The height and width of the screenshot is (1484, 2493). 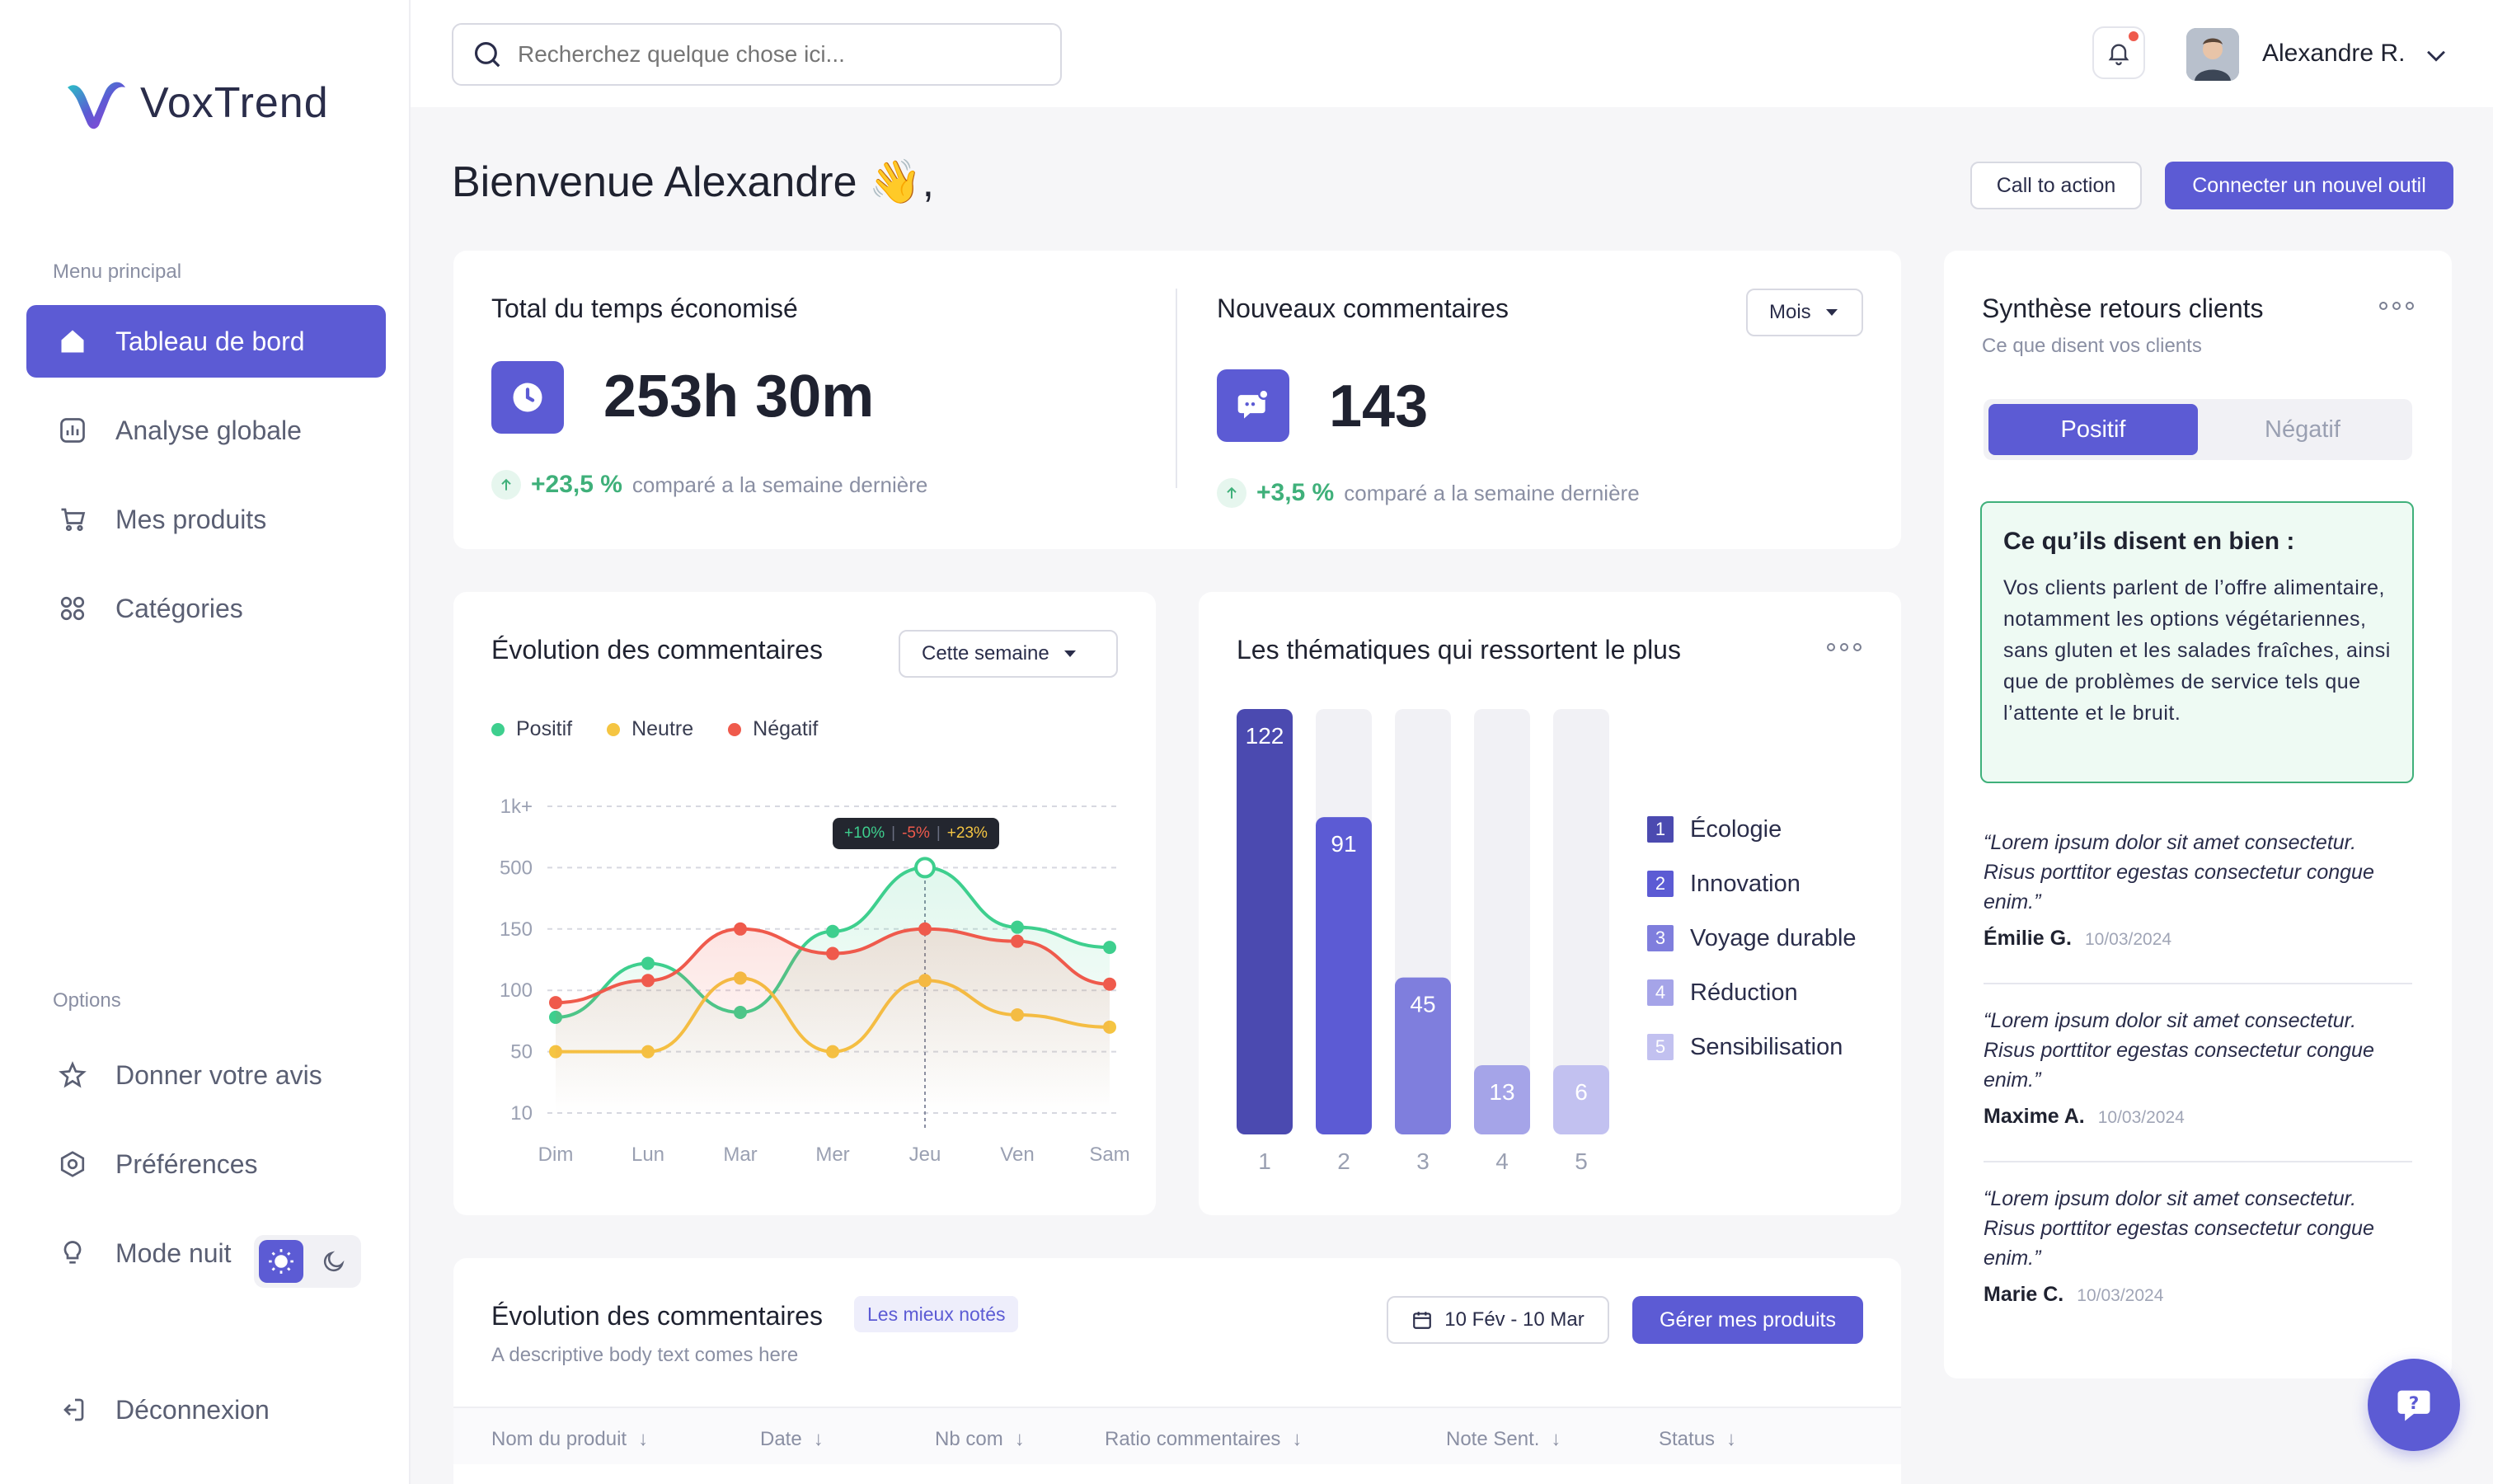 What do you see at coordinates (521, 1113) in the screenshot?
I see `y-tick-label: 10` at bounding box center [521, 1113].